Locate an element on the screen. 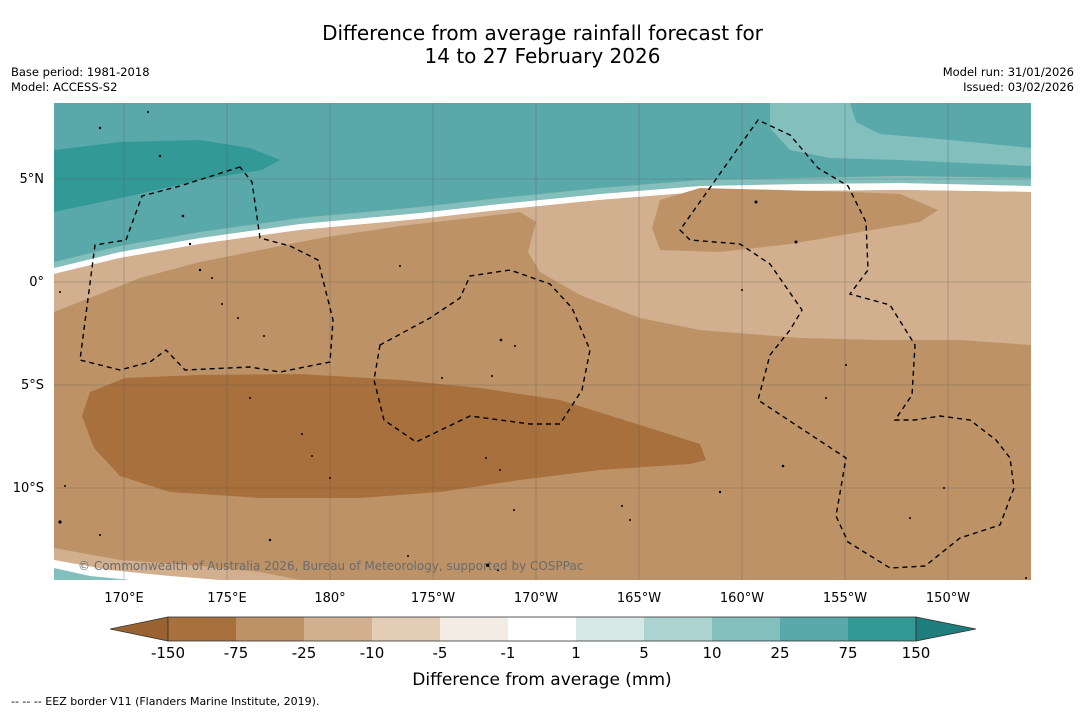 This screenshot has height=717, width=1085. colorbar-tick: 10 is located at coordinates (711, 653).